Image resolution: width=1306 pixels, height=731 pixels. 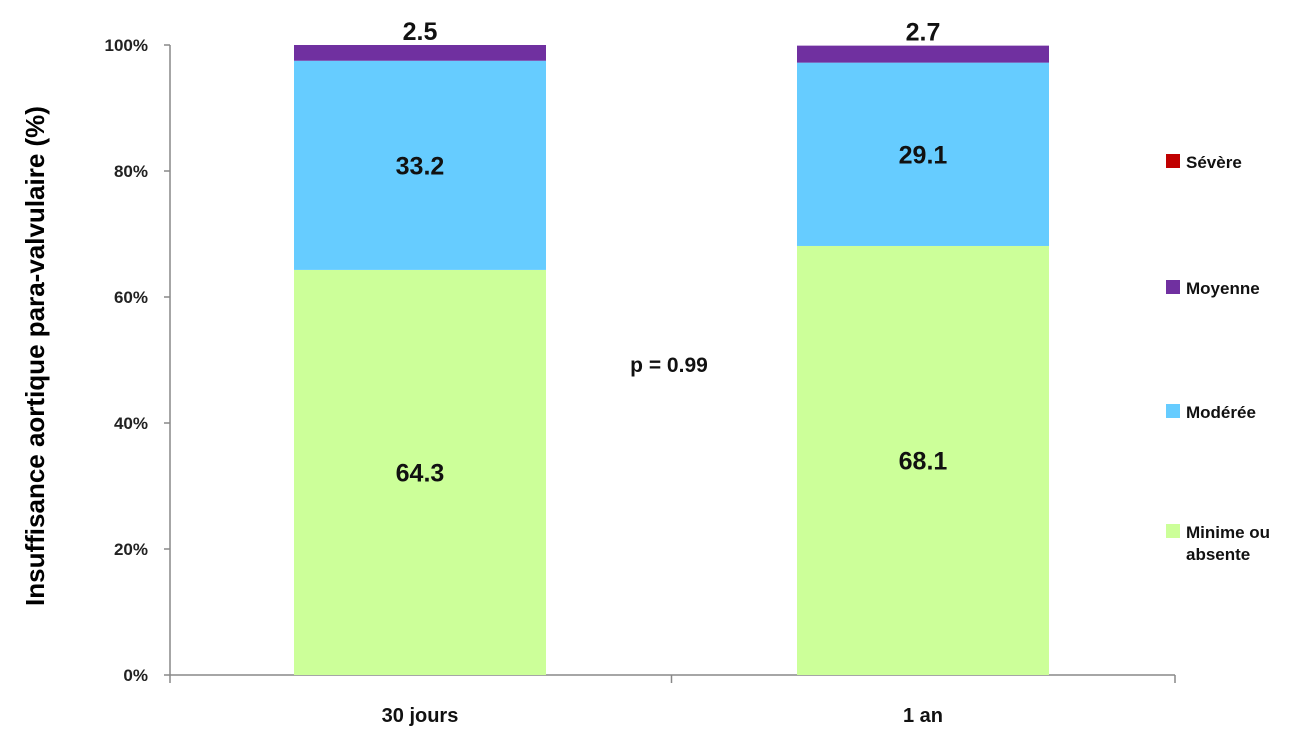 What do you see at coordinates (131, 297) in the screenshot?
I see `y-tick-label: 60%` at bounding box center [131, 297].